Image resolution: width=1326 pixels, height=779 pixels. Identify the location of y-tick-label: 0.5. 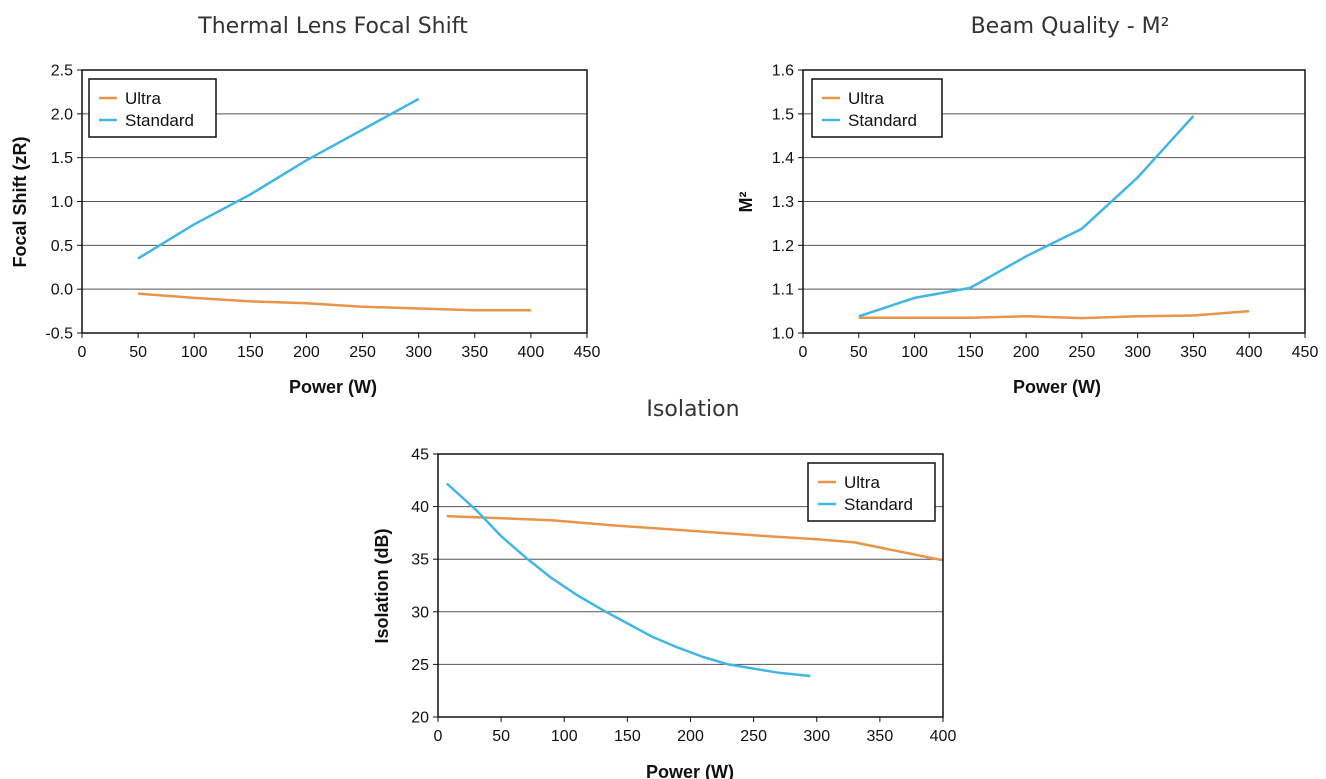
(62, 246).